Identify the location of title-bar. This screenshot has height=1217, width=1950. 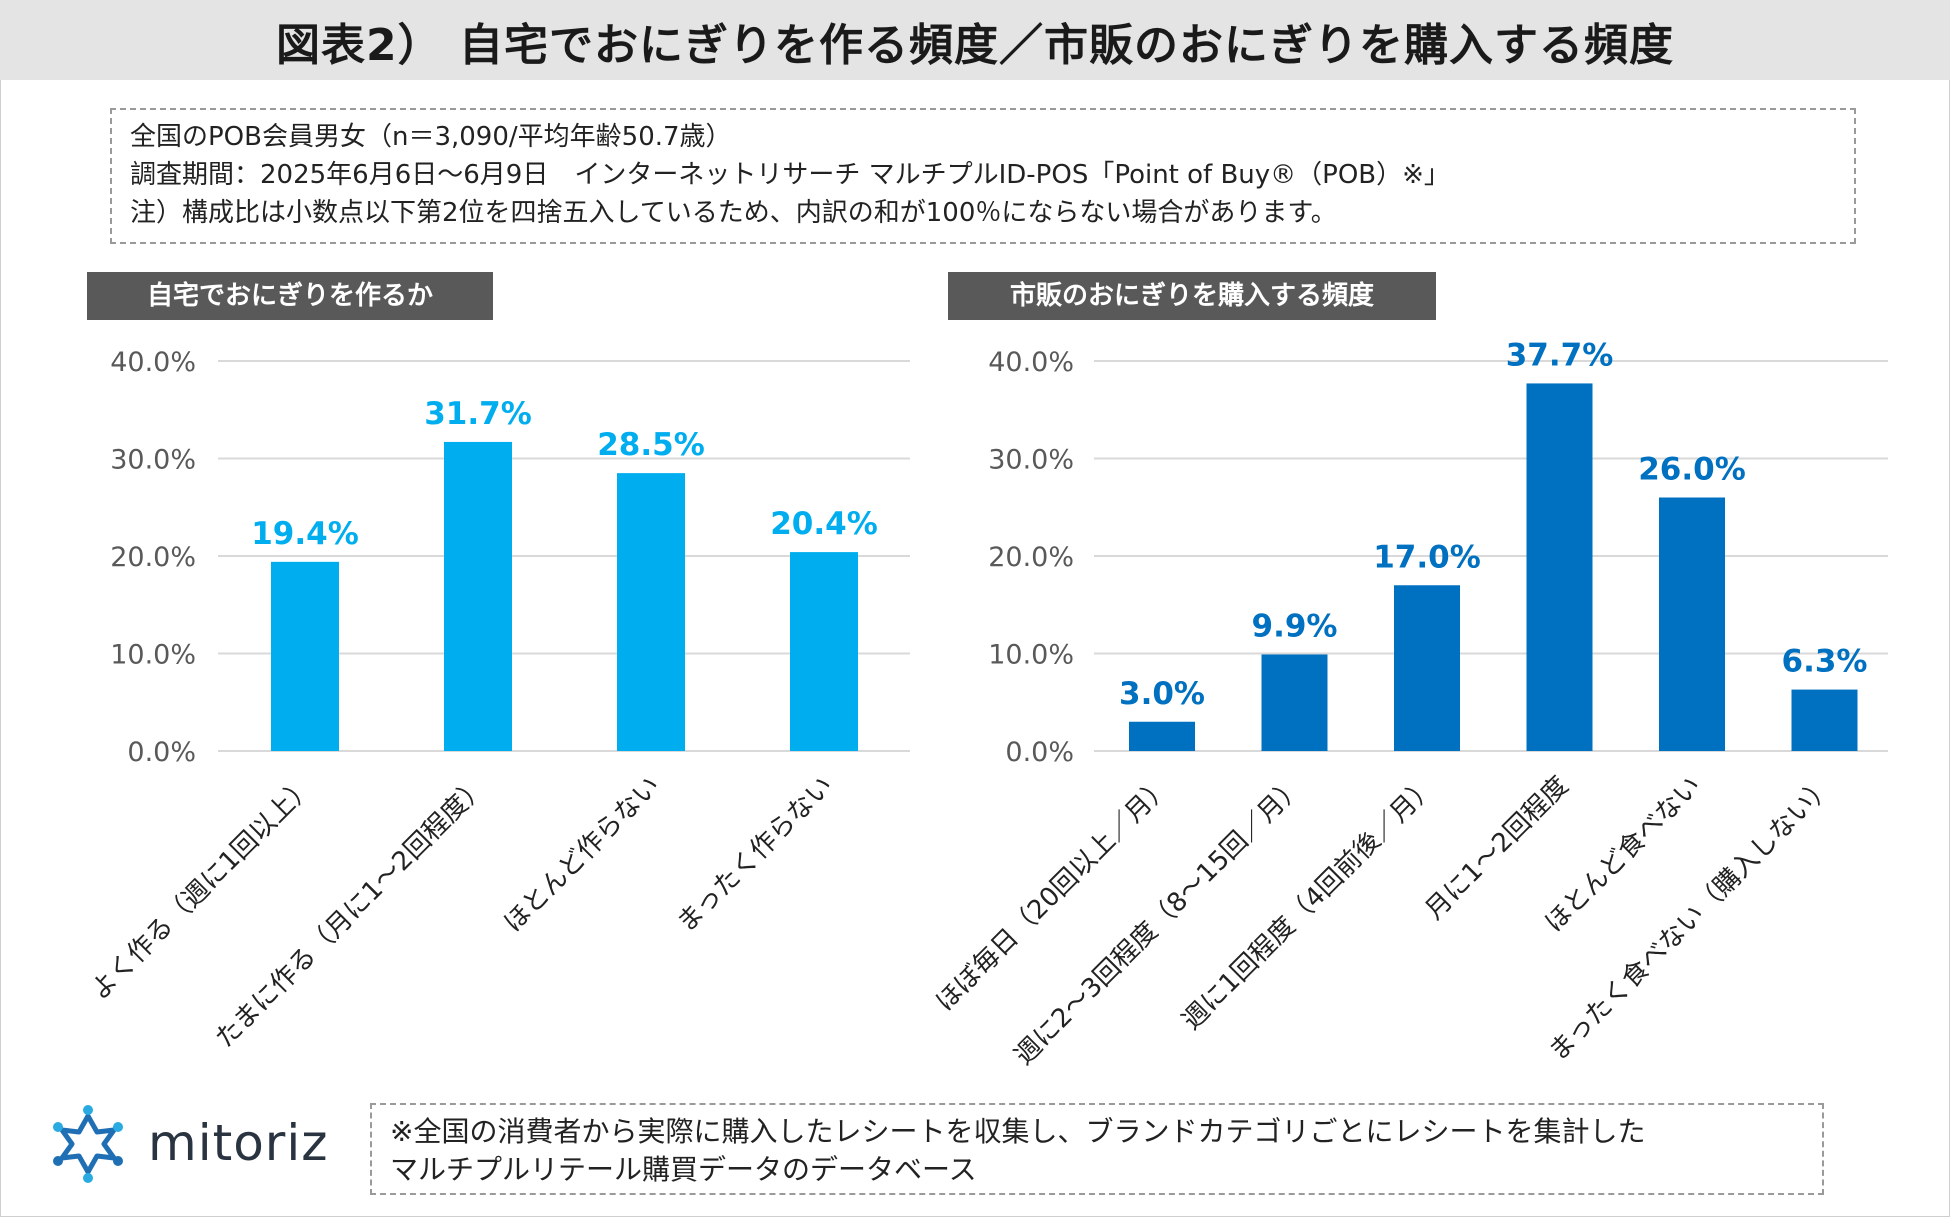
(975, 40).